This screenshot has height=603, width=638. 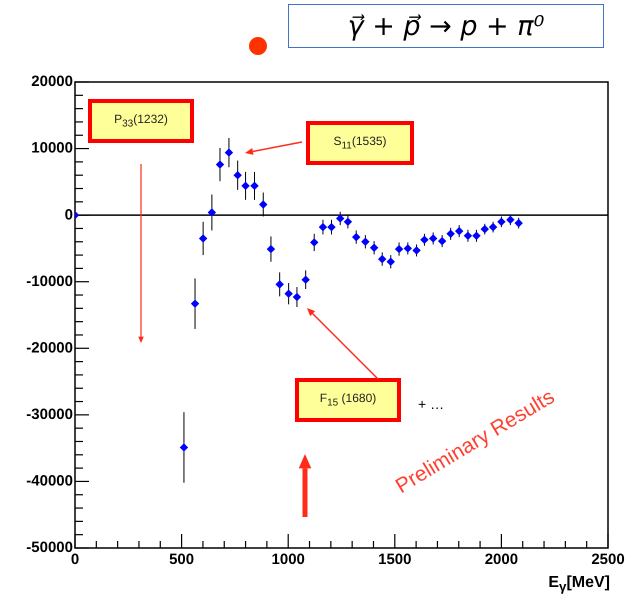 I want to click on x-tick-label: 2500, so click(x=608, y=559).